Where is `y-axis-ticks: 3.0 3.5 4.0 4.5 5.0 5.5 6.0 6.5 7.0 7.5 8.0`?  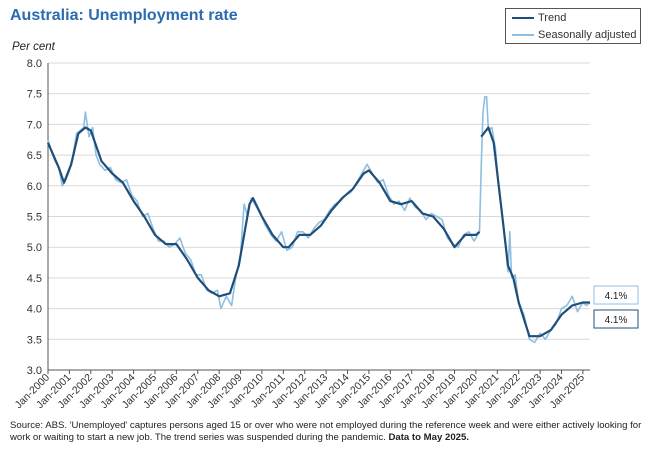 y-axis-ticks: 3.0 3.5 4.0 4.5 5.0 5.5 6.0 6.5 7.0 7.5 8.0 is located at coordinates (34, 217).